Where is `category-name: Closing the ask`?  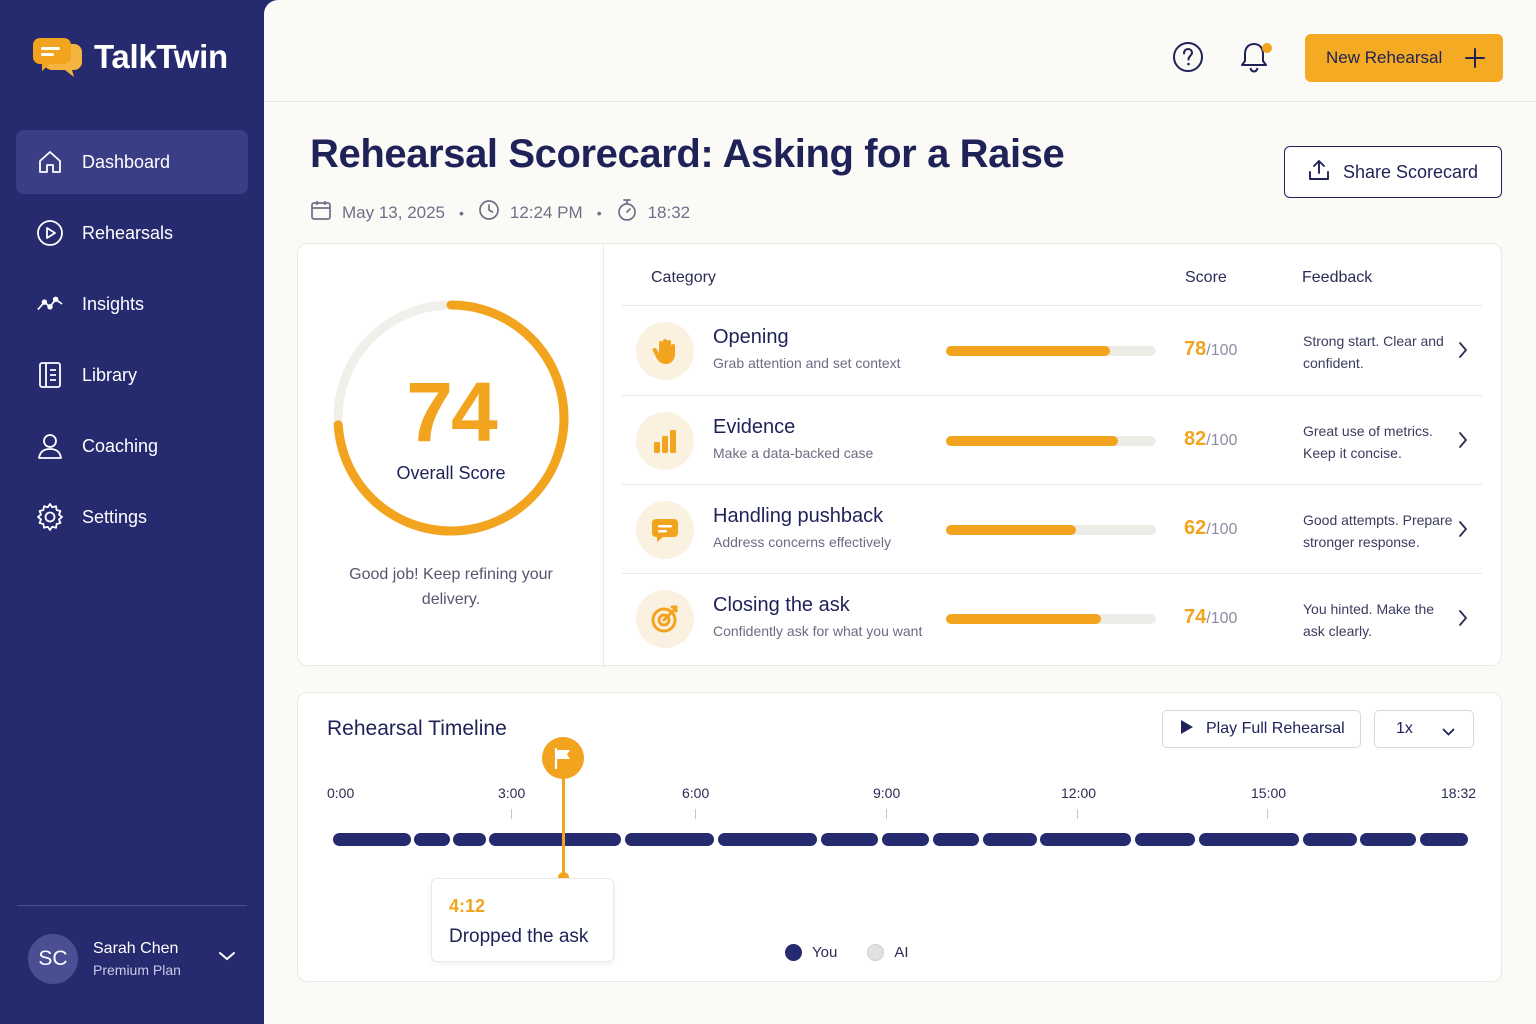
category-name: Closing the ask is located at coordinates (781, 605).